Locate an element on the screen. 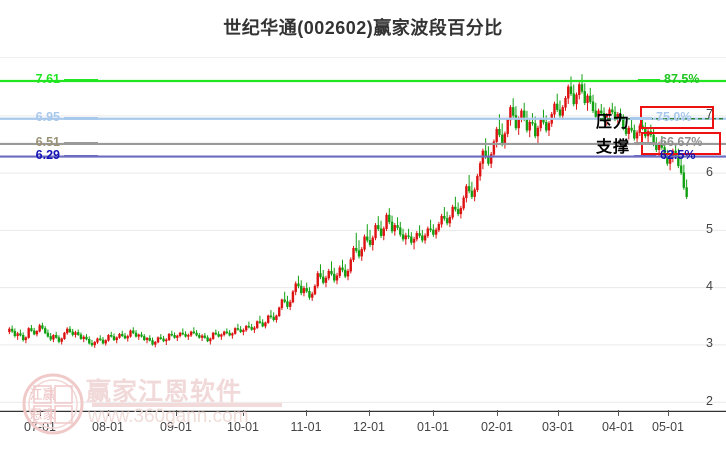 The height and width of the screenshot is (450, 726). x-axis-label: 11-01 is located at coordinates (306, 427).